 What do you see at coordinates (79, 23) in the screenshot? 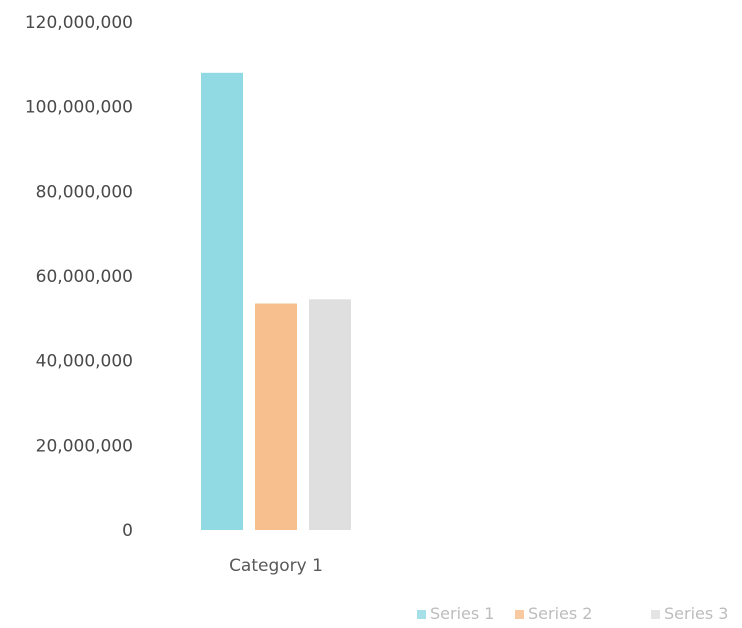
I see `y-tick-label: 120,000,000` at bounding box center [79, 23].